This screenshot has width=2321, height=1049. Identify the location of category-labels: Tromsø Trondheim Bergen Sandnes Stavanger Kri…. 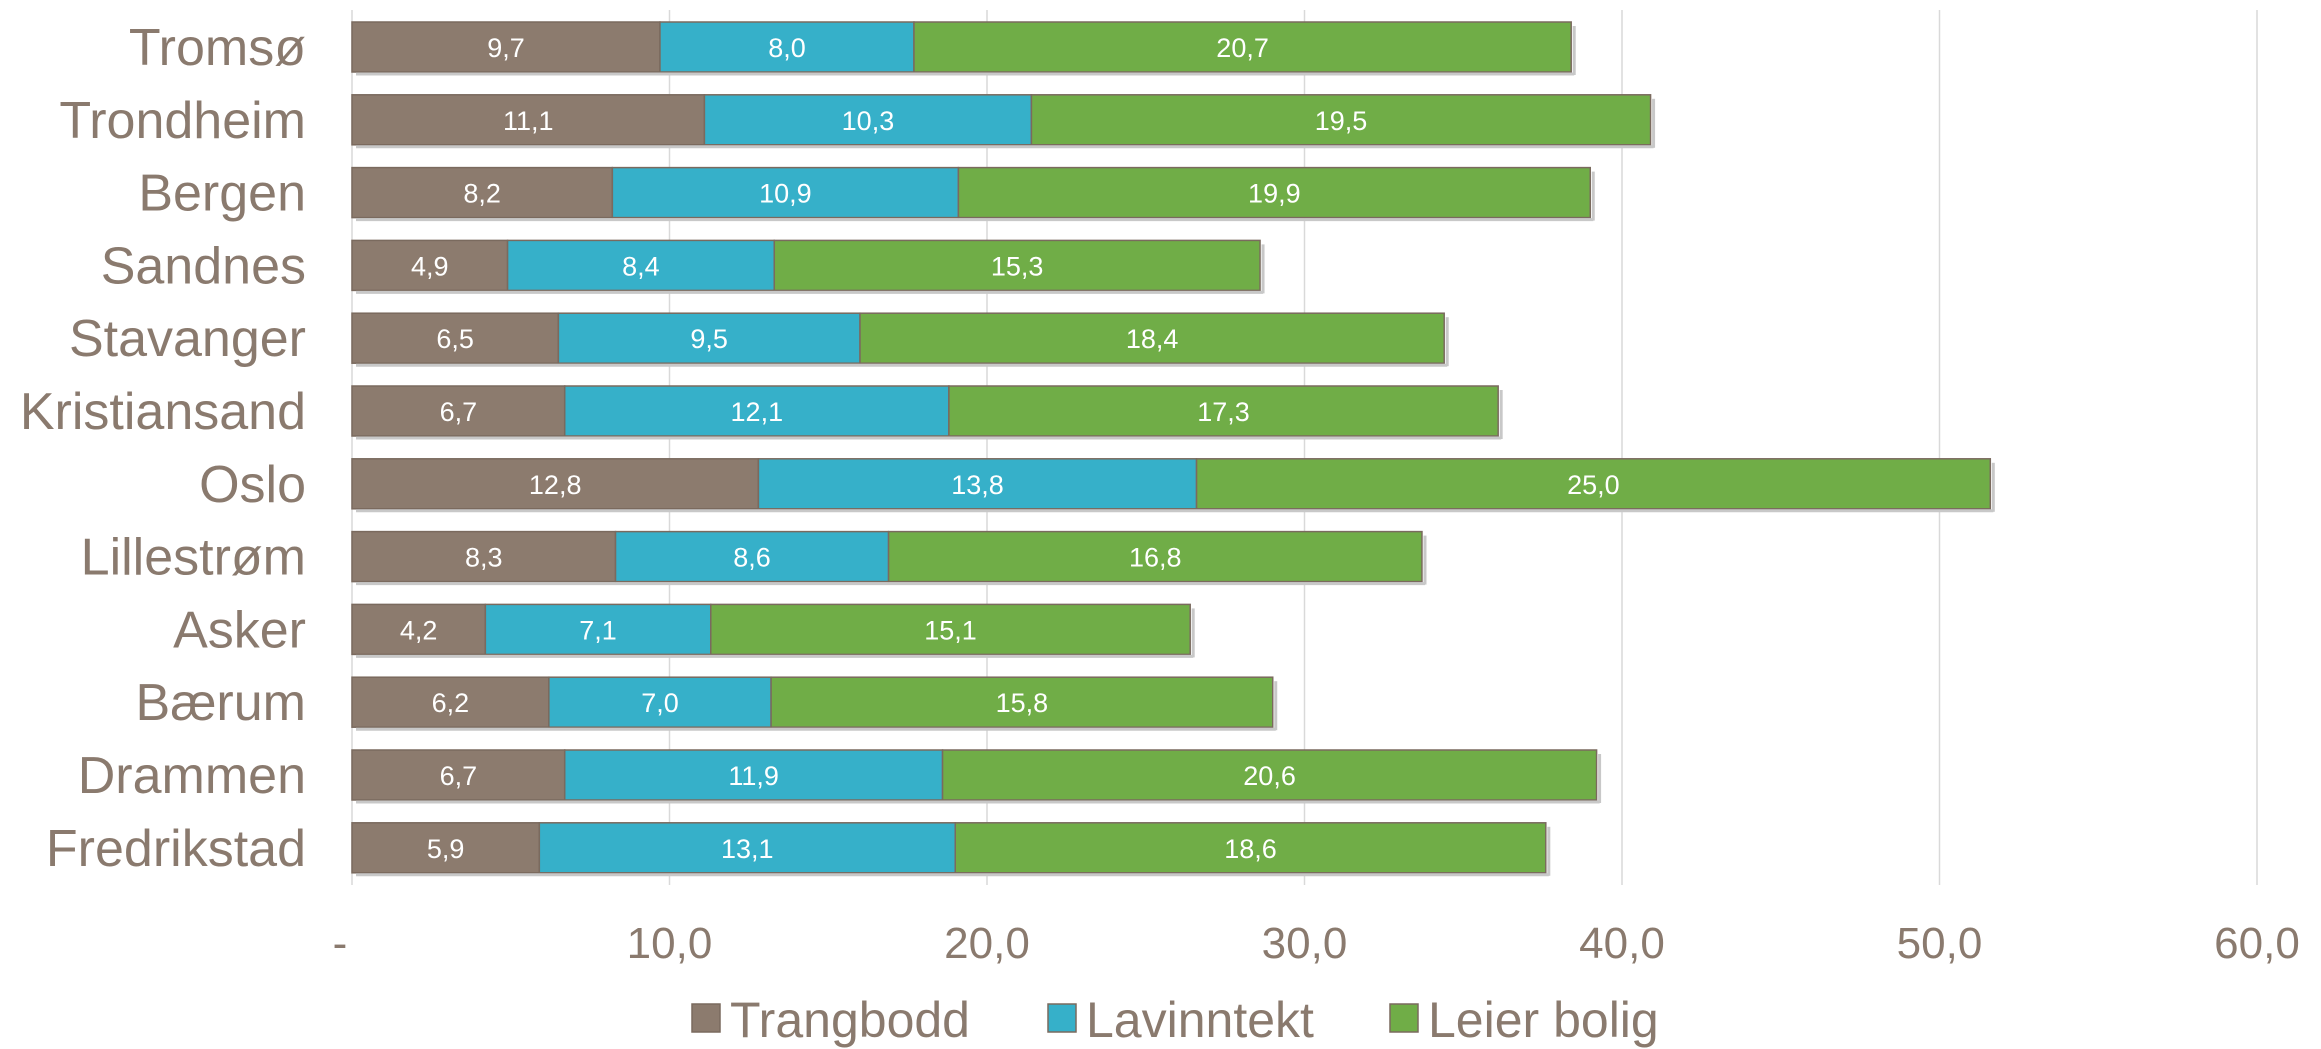
(163, 448).